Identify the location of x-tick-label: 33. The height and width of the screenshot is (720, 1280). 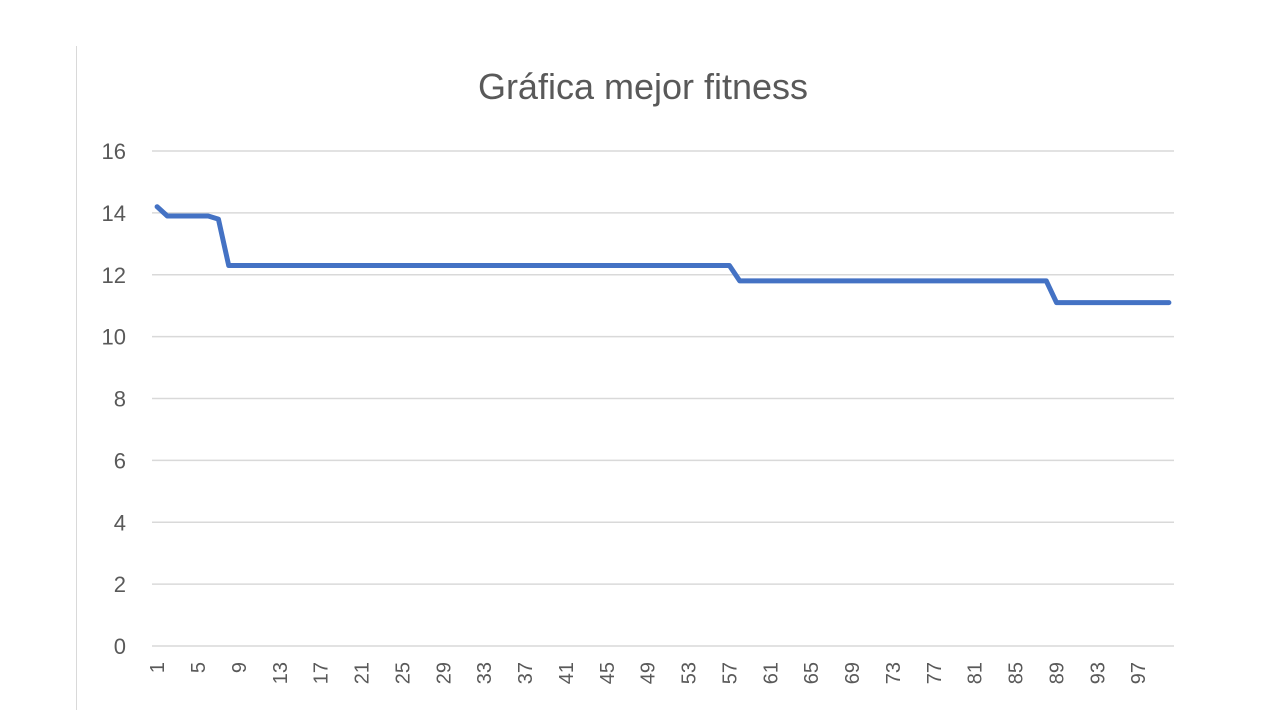
(485, 673).